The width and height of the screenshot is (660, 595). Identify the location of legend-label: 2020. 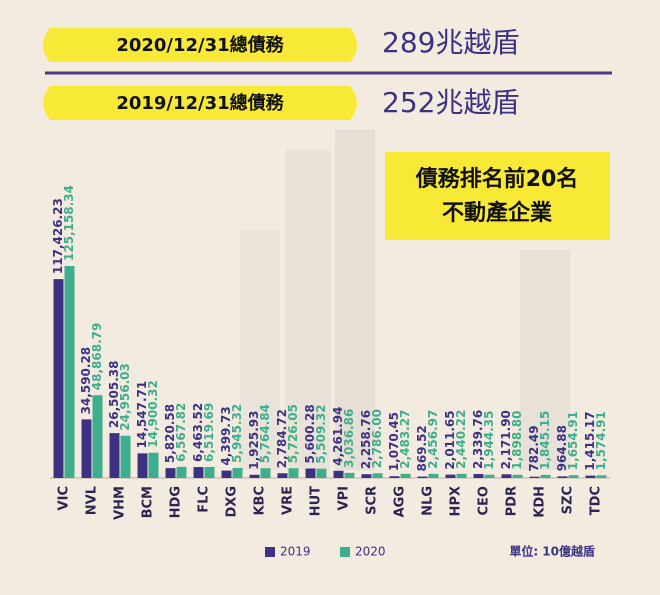
(370, 552).